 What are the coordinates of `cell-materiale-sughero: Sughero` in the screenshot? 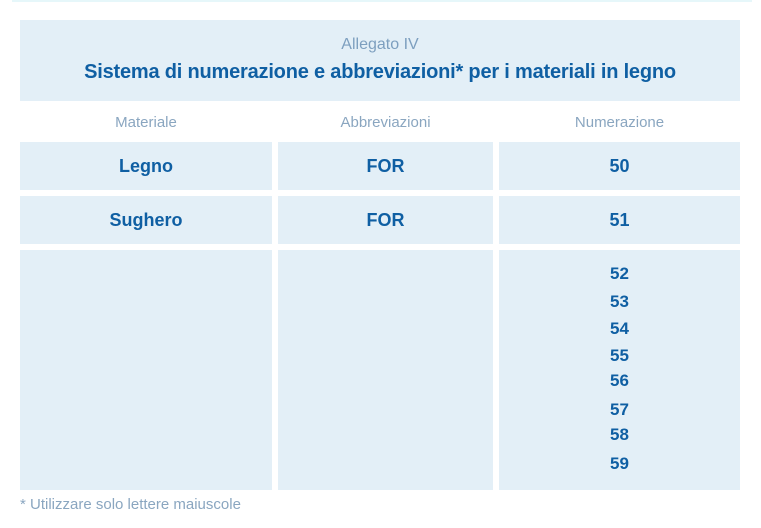 It's located at (146, 220).